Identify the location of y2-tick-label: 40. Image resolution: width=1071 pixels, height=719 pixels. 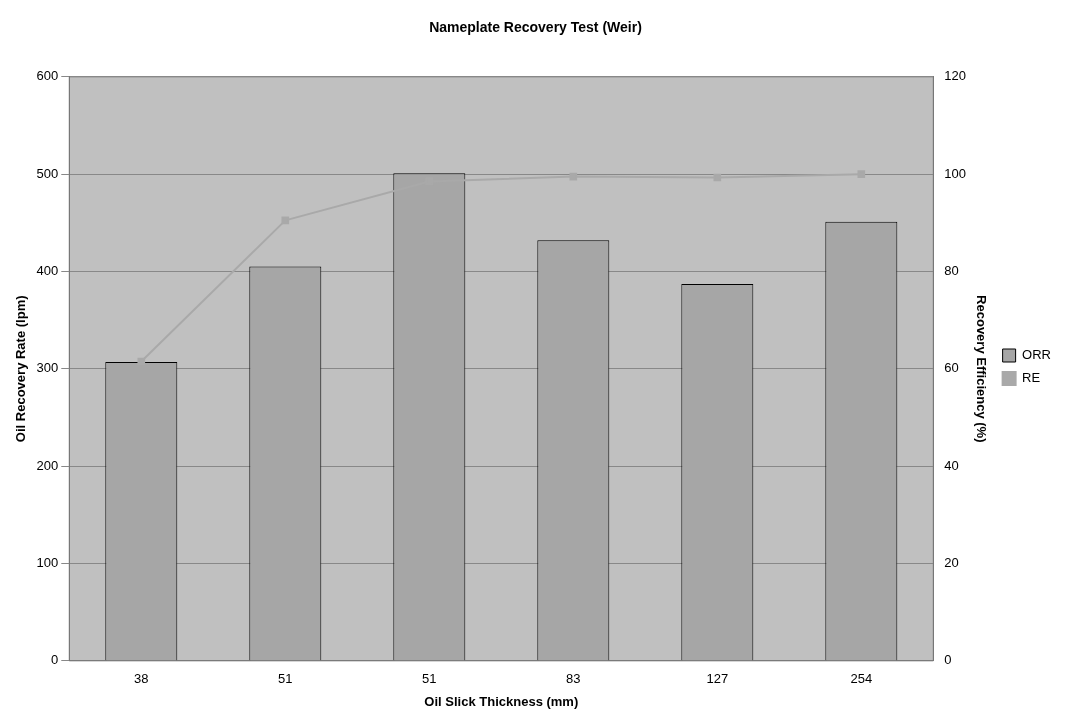
(951, 465).